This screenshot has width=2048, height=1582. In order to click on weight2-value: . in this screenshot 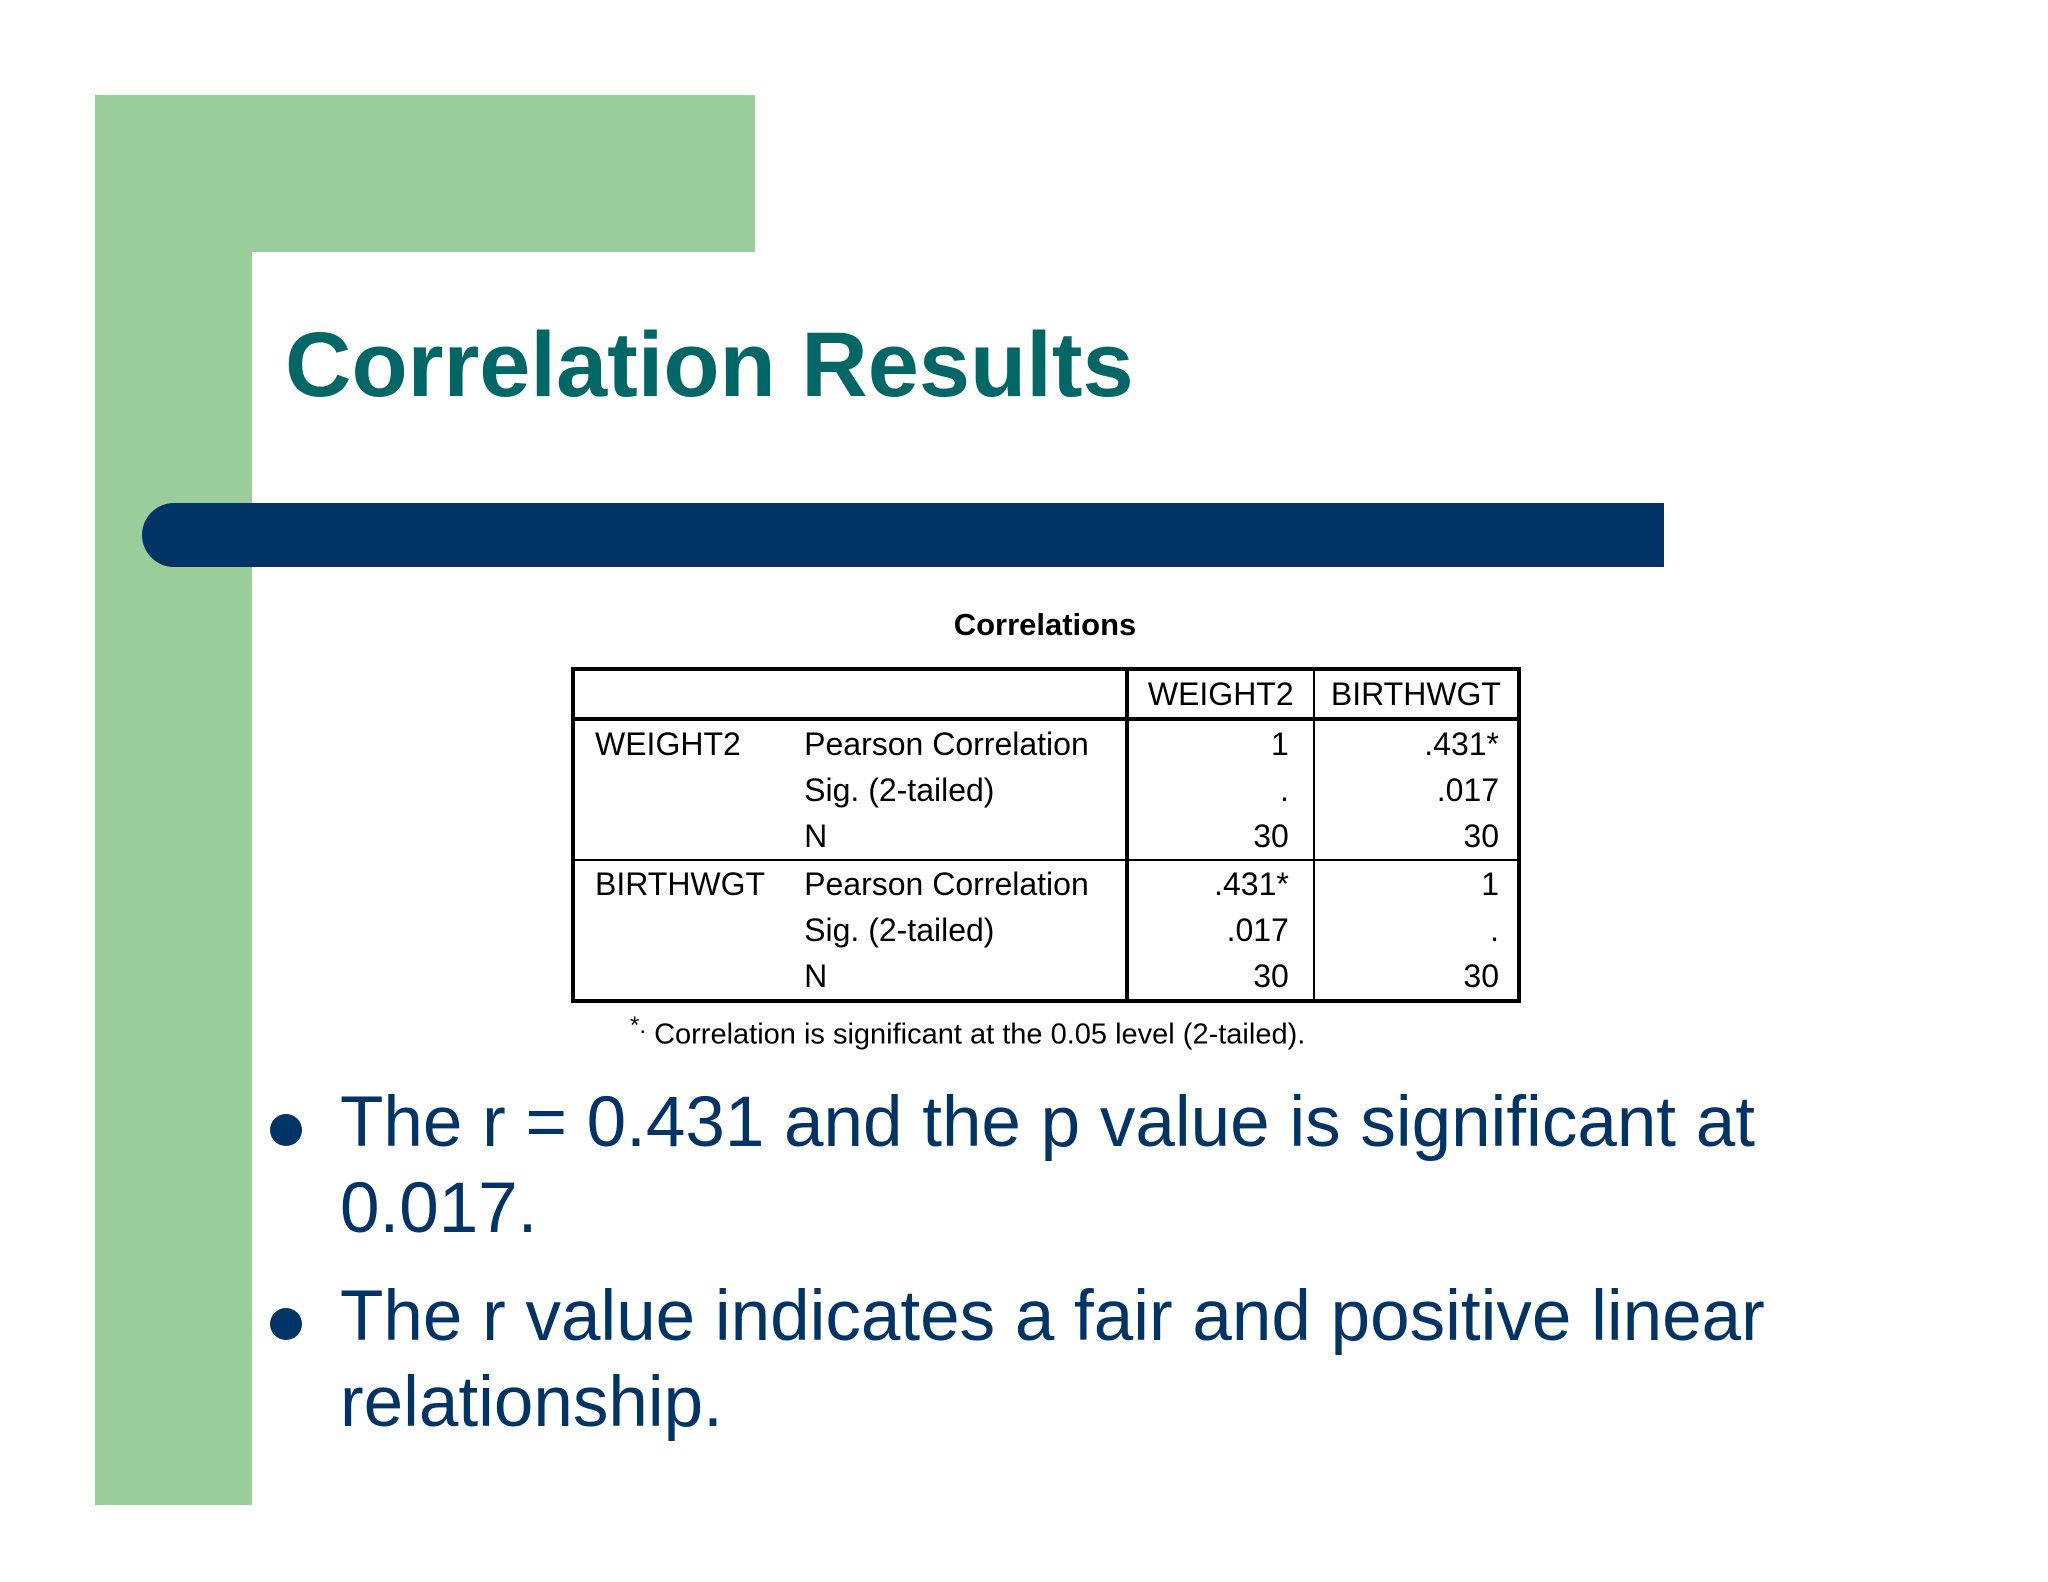, I will do `click(1219, 790)`.